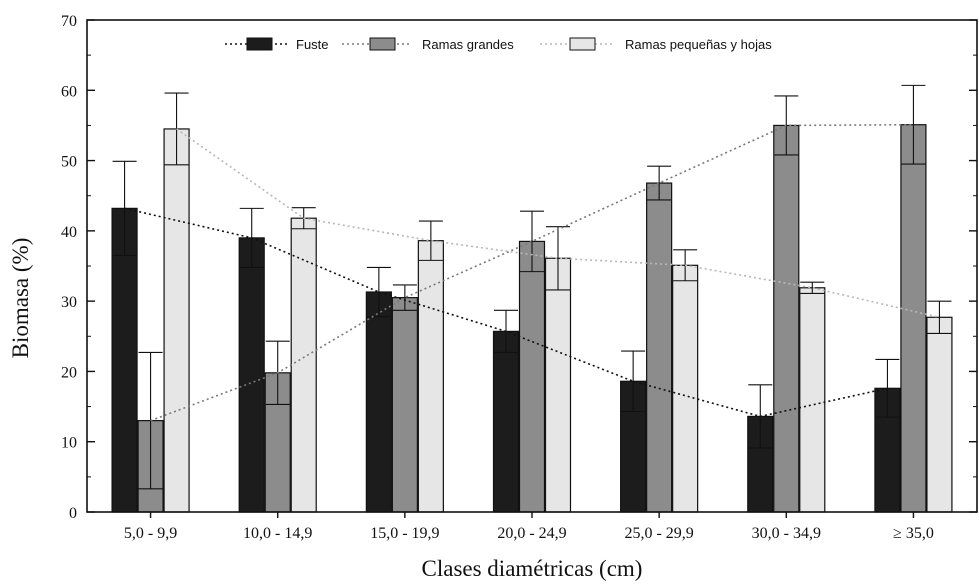  I want to click on legend-label: Fuste, so click(312, 44).